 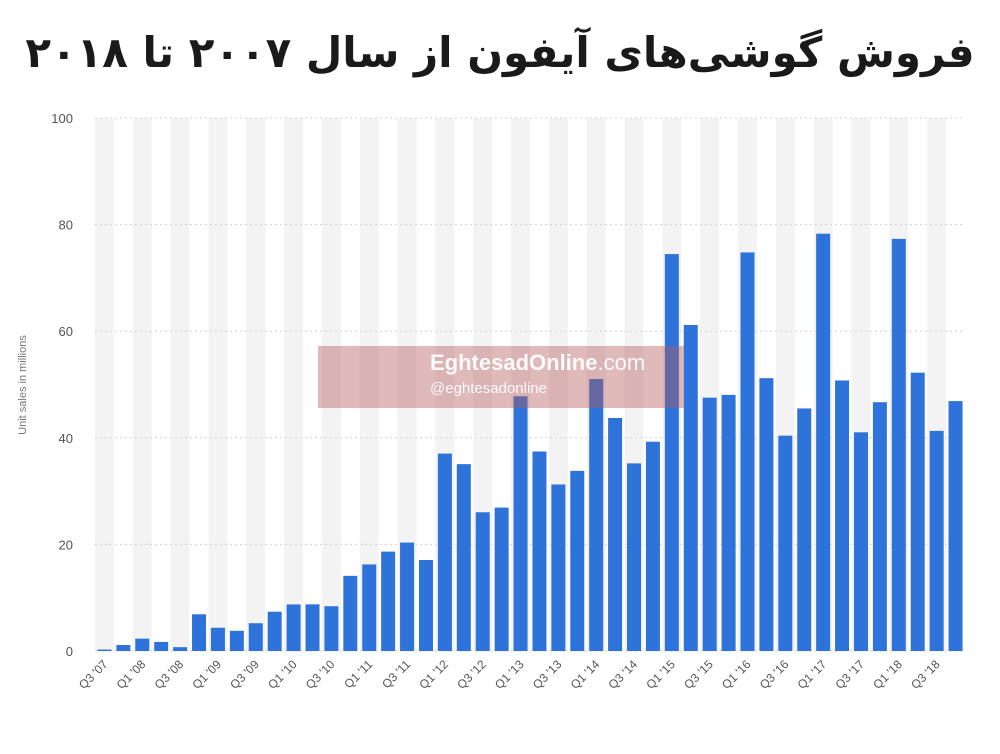 I want to click on x-tick-label: Q1 '16, so click(x=736, y=674).